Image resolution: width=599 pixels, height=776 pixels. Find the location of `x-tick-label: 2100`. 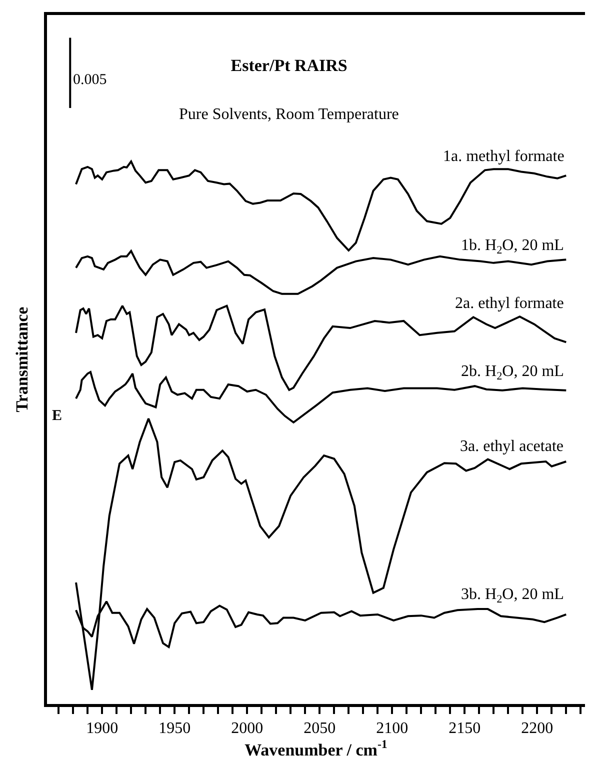

x-tick-label: 2100 is located at coordinates (392, 729).